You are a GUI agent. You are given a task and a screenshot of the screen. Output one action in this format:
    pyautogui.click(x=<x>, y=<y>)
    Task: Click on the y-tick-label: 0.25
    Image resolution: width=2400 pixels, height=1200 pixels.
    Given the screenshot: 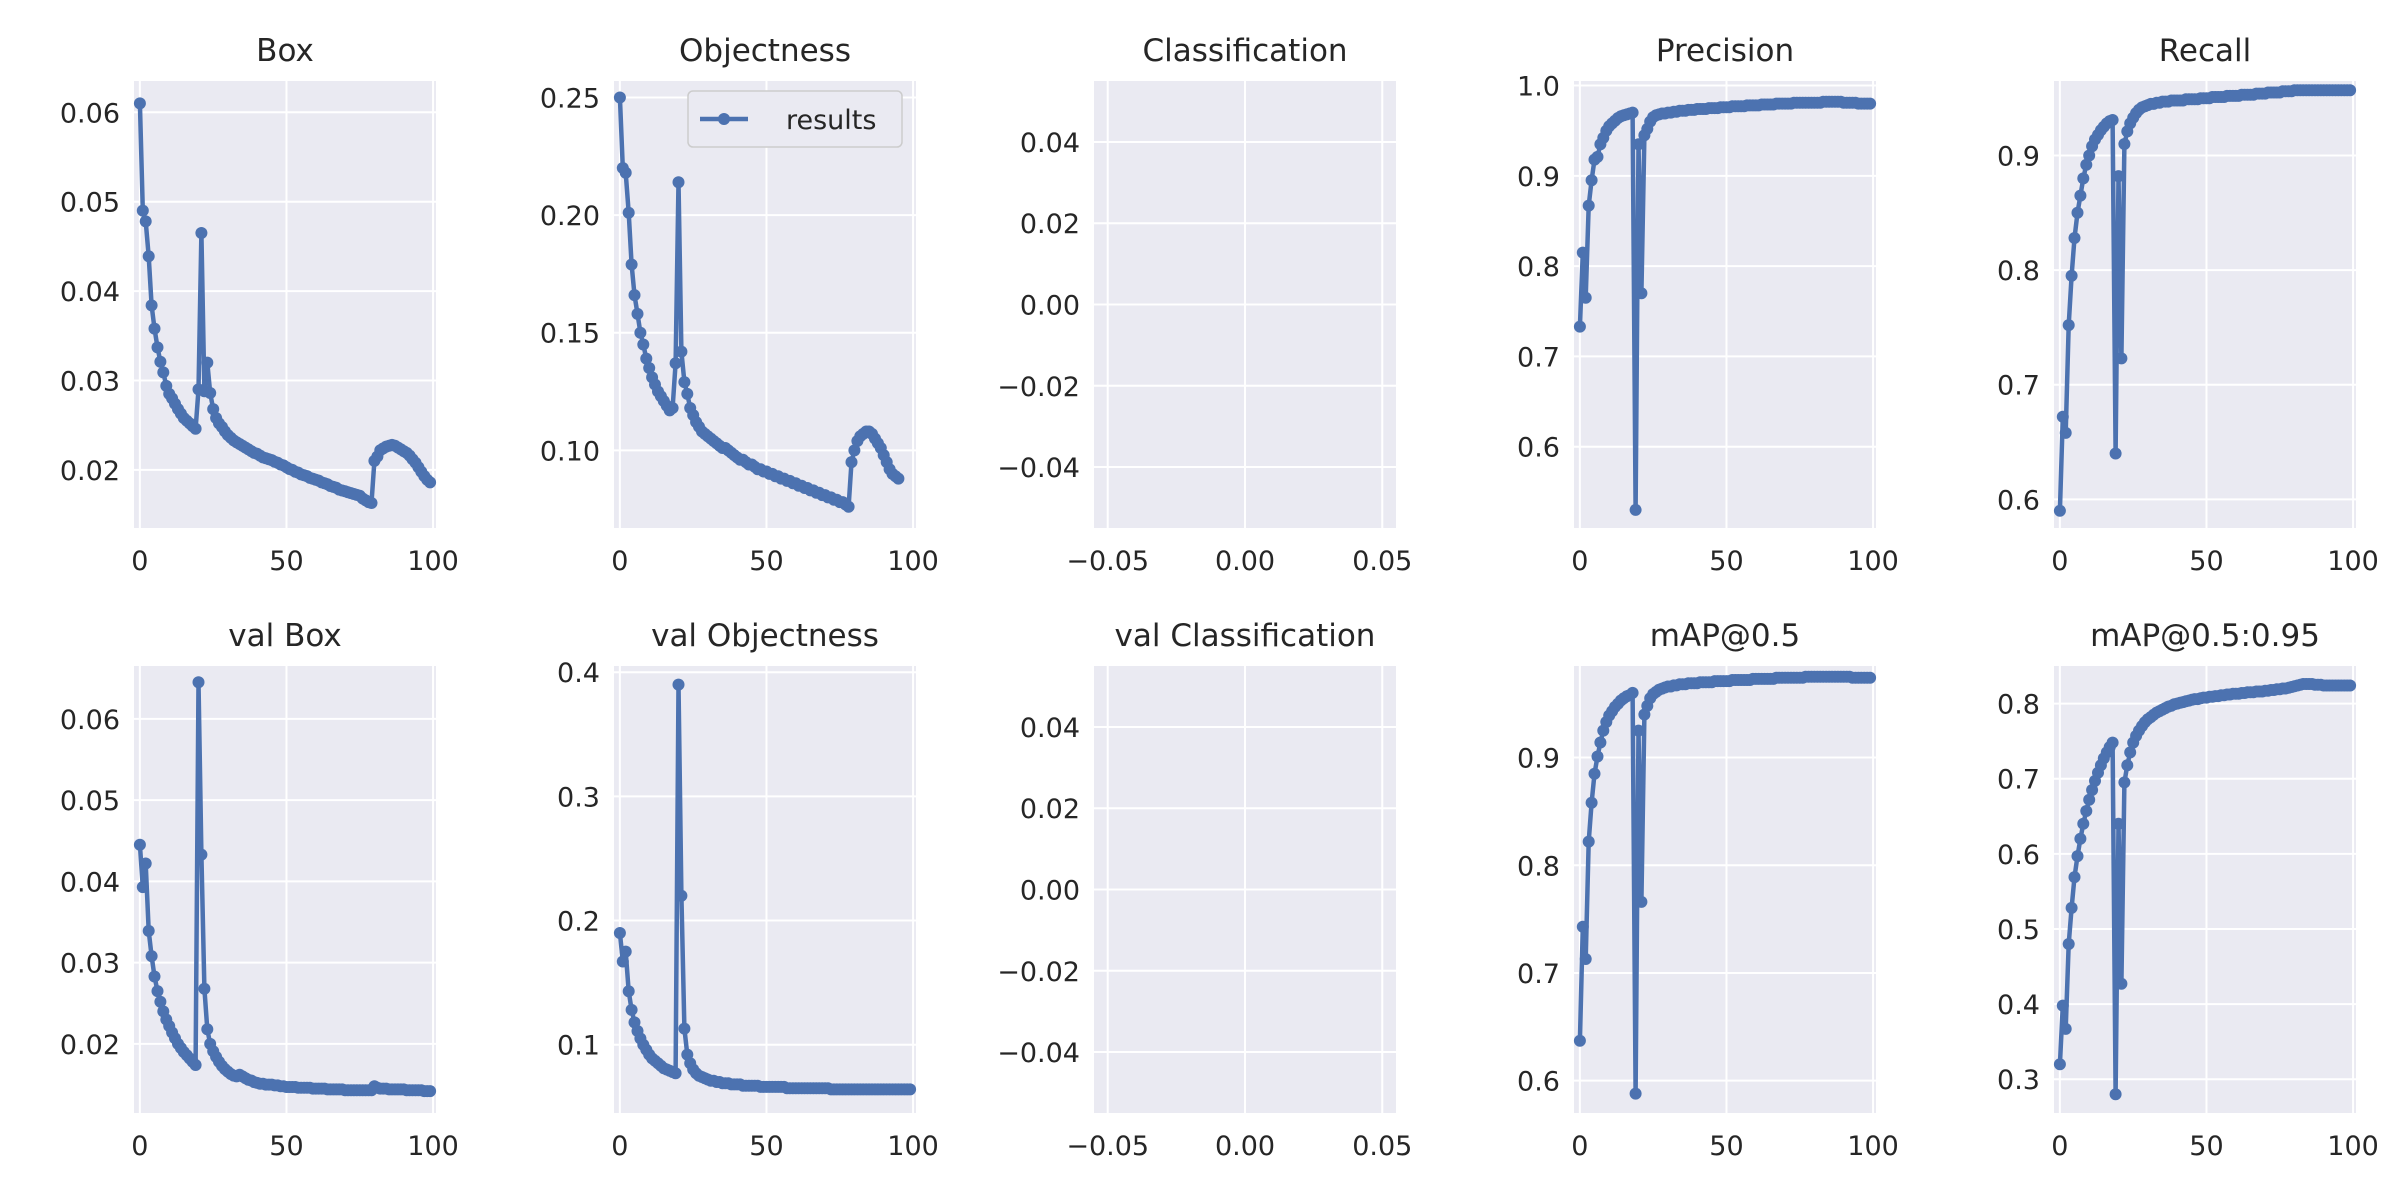 What is the action you would take?
    pyautogui.click(x=570, y=98)
    